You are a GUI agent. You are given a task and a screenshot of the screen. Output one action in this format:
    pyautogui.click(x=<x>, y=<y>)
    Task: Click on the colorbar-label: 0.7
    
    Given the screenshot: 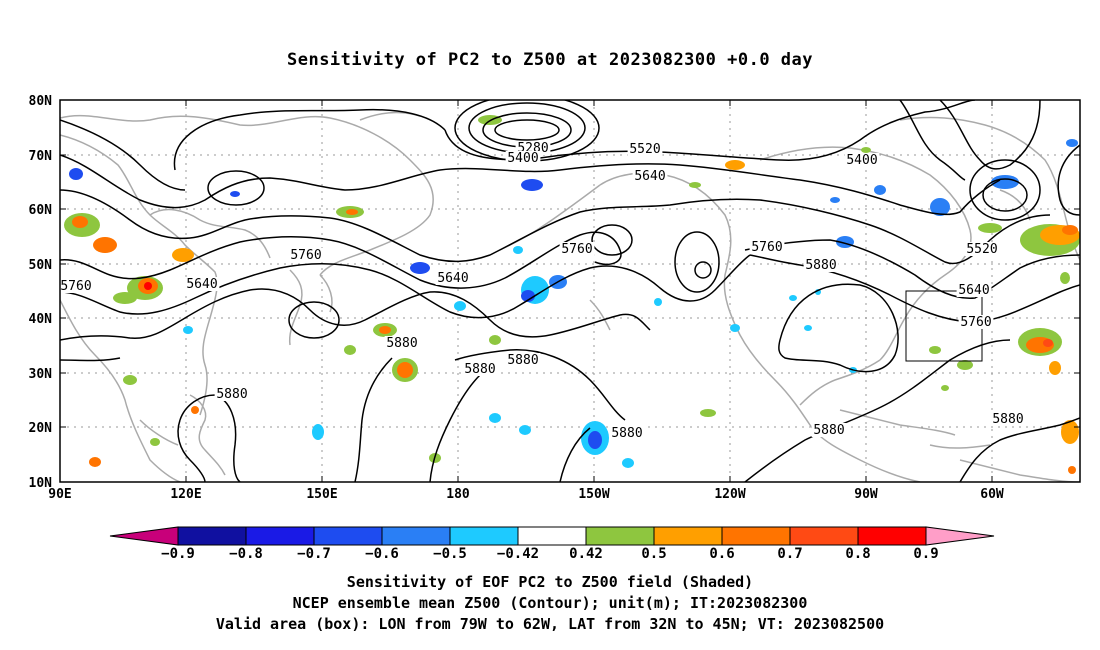 What is the action you would take?
    pyautogui.click(x=789, y=554)
    